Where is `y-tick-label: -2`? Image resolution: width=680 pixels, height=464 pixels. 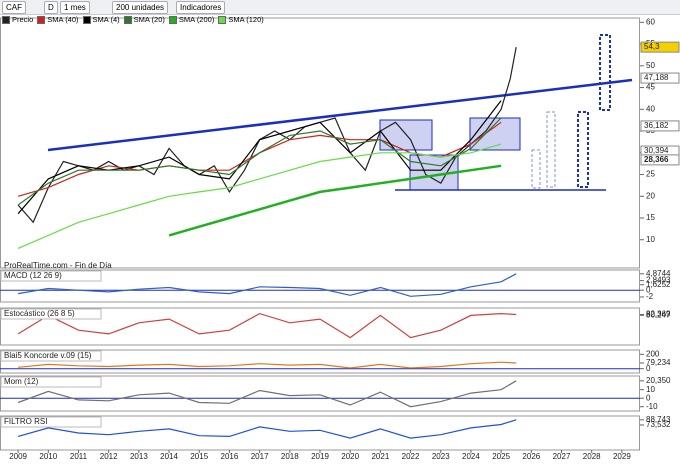 y-tick-label: -2 is located at coordinates (650, 296).